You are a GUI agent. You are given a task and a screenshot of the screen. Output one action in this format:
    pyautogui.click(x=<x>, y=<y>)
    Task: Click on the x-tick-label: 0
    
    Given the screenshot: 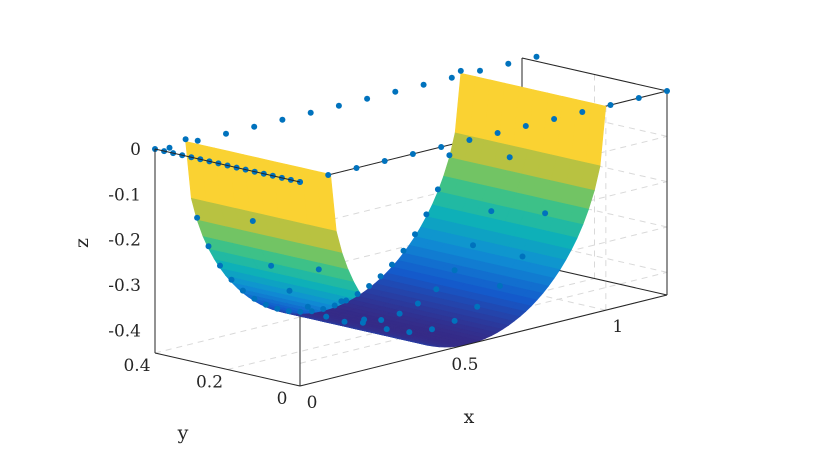 What is the action you would take?
    pyautogui.click(x=312, y=403)
    